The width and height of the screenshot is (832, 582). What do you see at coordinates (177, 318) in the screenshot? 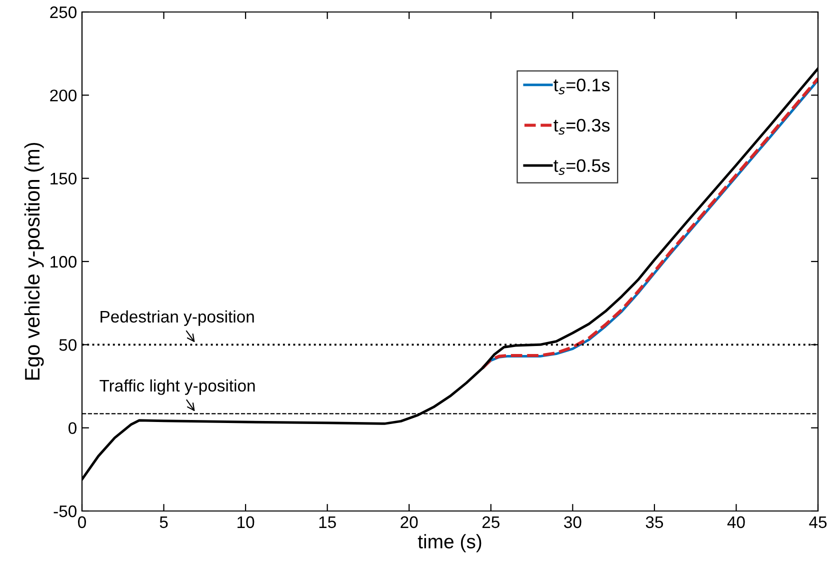
I see `annotation: Pedestrian y-position` at bounding box center [177, 318].